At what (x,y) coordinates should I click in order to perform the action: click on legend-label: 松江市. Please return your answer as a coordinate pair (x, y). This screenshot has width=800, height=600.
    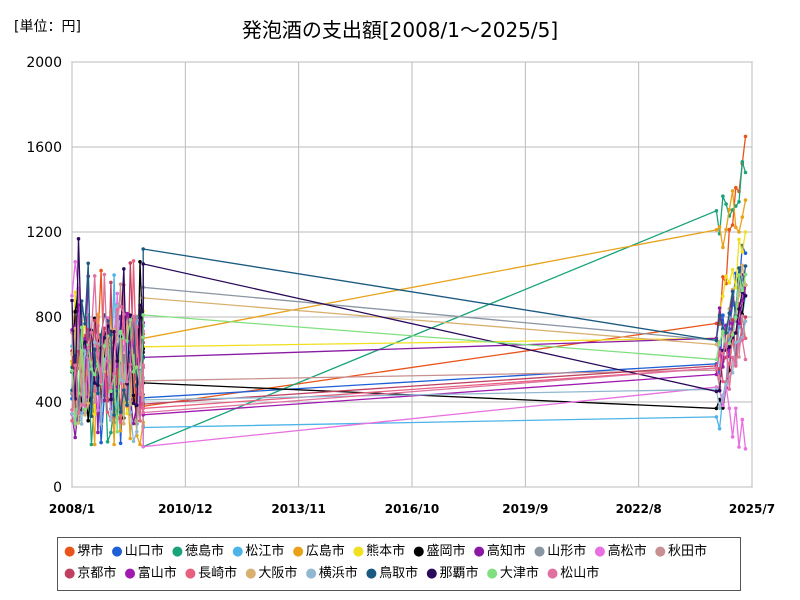
    Looking at the image, I should click on (265, 551).